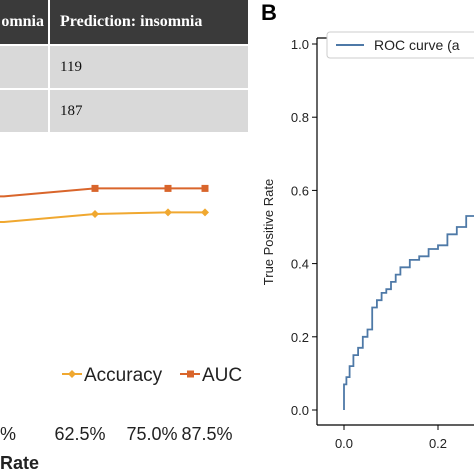 This screenshot has width=474, height=474. What do you see at coordinates (300, 44) in the screenshot?
I see `y-tick-label: 1.0` at bounding box center [300, 44].